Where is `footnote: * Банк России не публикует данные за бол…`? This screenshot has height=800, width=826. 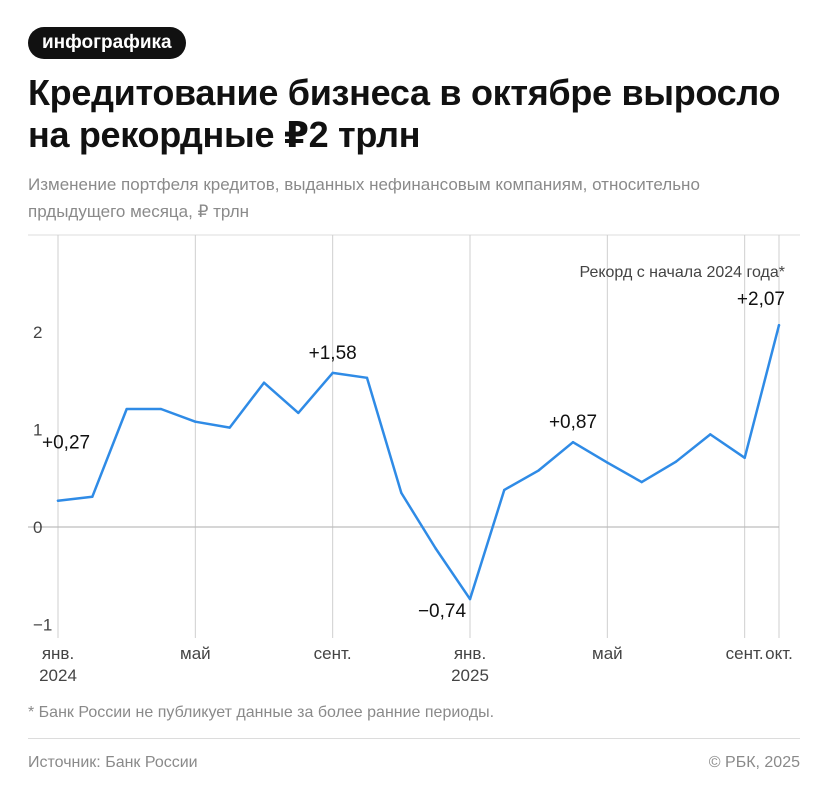
footnote: * Банк России не публикует данные за бол… is located at coordinates (261, 712).